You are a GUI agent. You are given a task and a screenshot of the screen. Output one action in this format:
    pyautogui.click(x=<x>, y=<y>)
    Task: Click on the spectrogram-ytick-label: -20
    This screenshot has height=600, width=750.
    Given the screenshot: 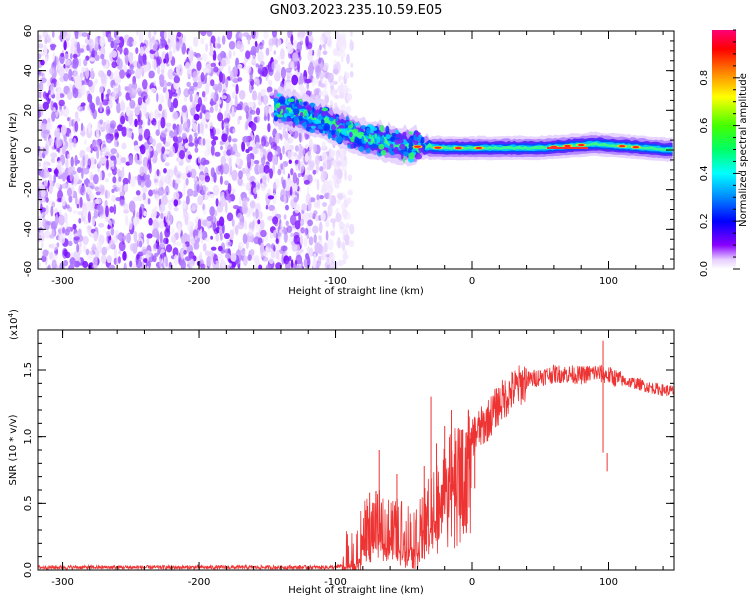 What is the action you would take?
    pyautogui.click(x=28, y=189)
    